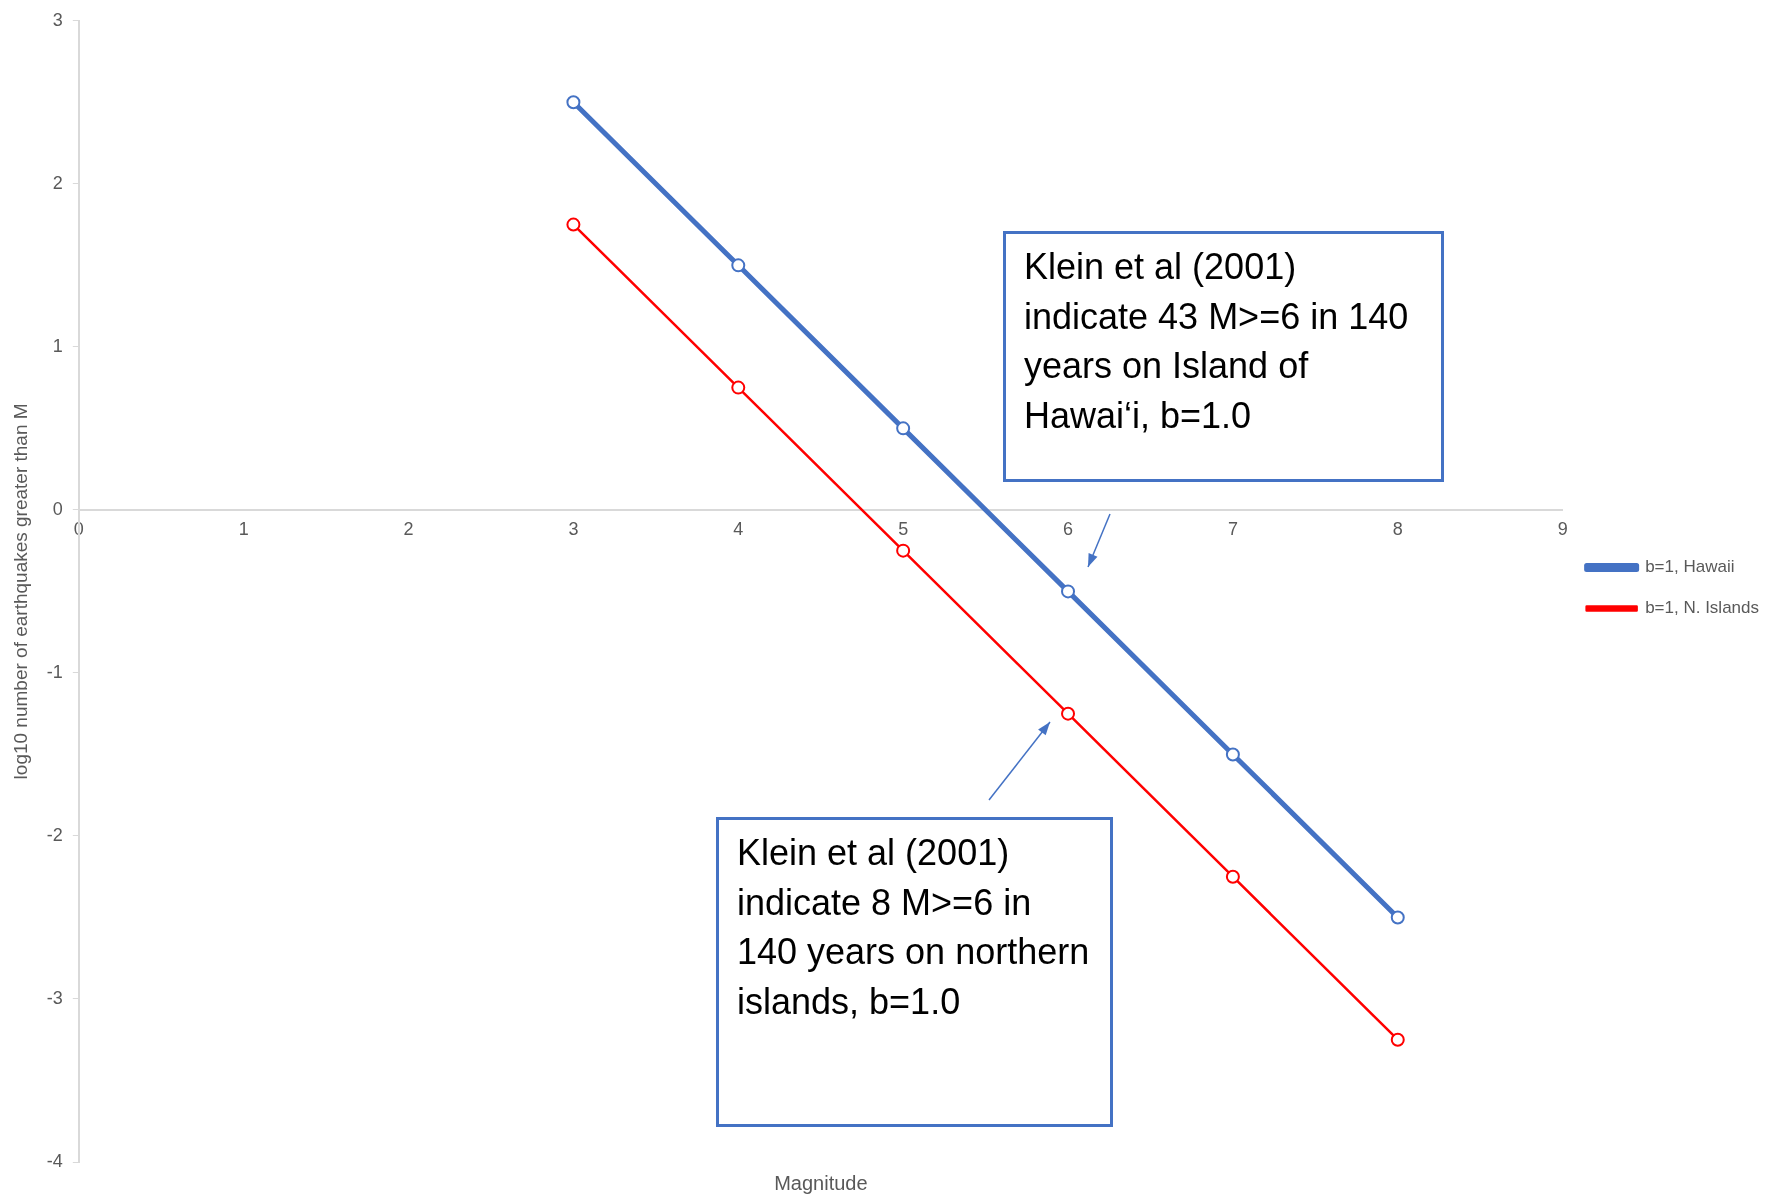  What do you see at coordinates (54, 834) in the screenshot?
I see `y-tick-label: -2` at bounding box center [54, 834].